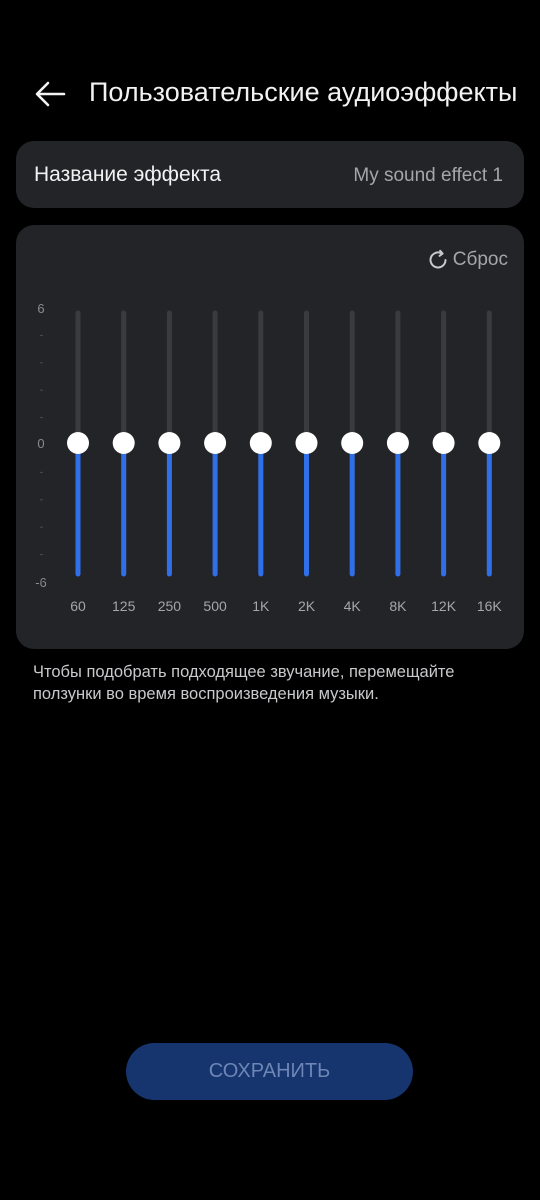  What do you see at coordinates (269, 1071) in the screenshot?
I see `save-button: СОХРАНИТЬ` at bounding box center [269, 1071].